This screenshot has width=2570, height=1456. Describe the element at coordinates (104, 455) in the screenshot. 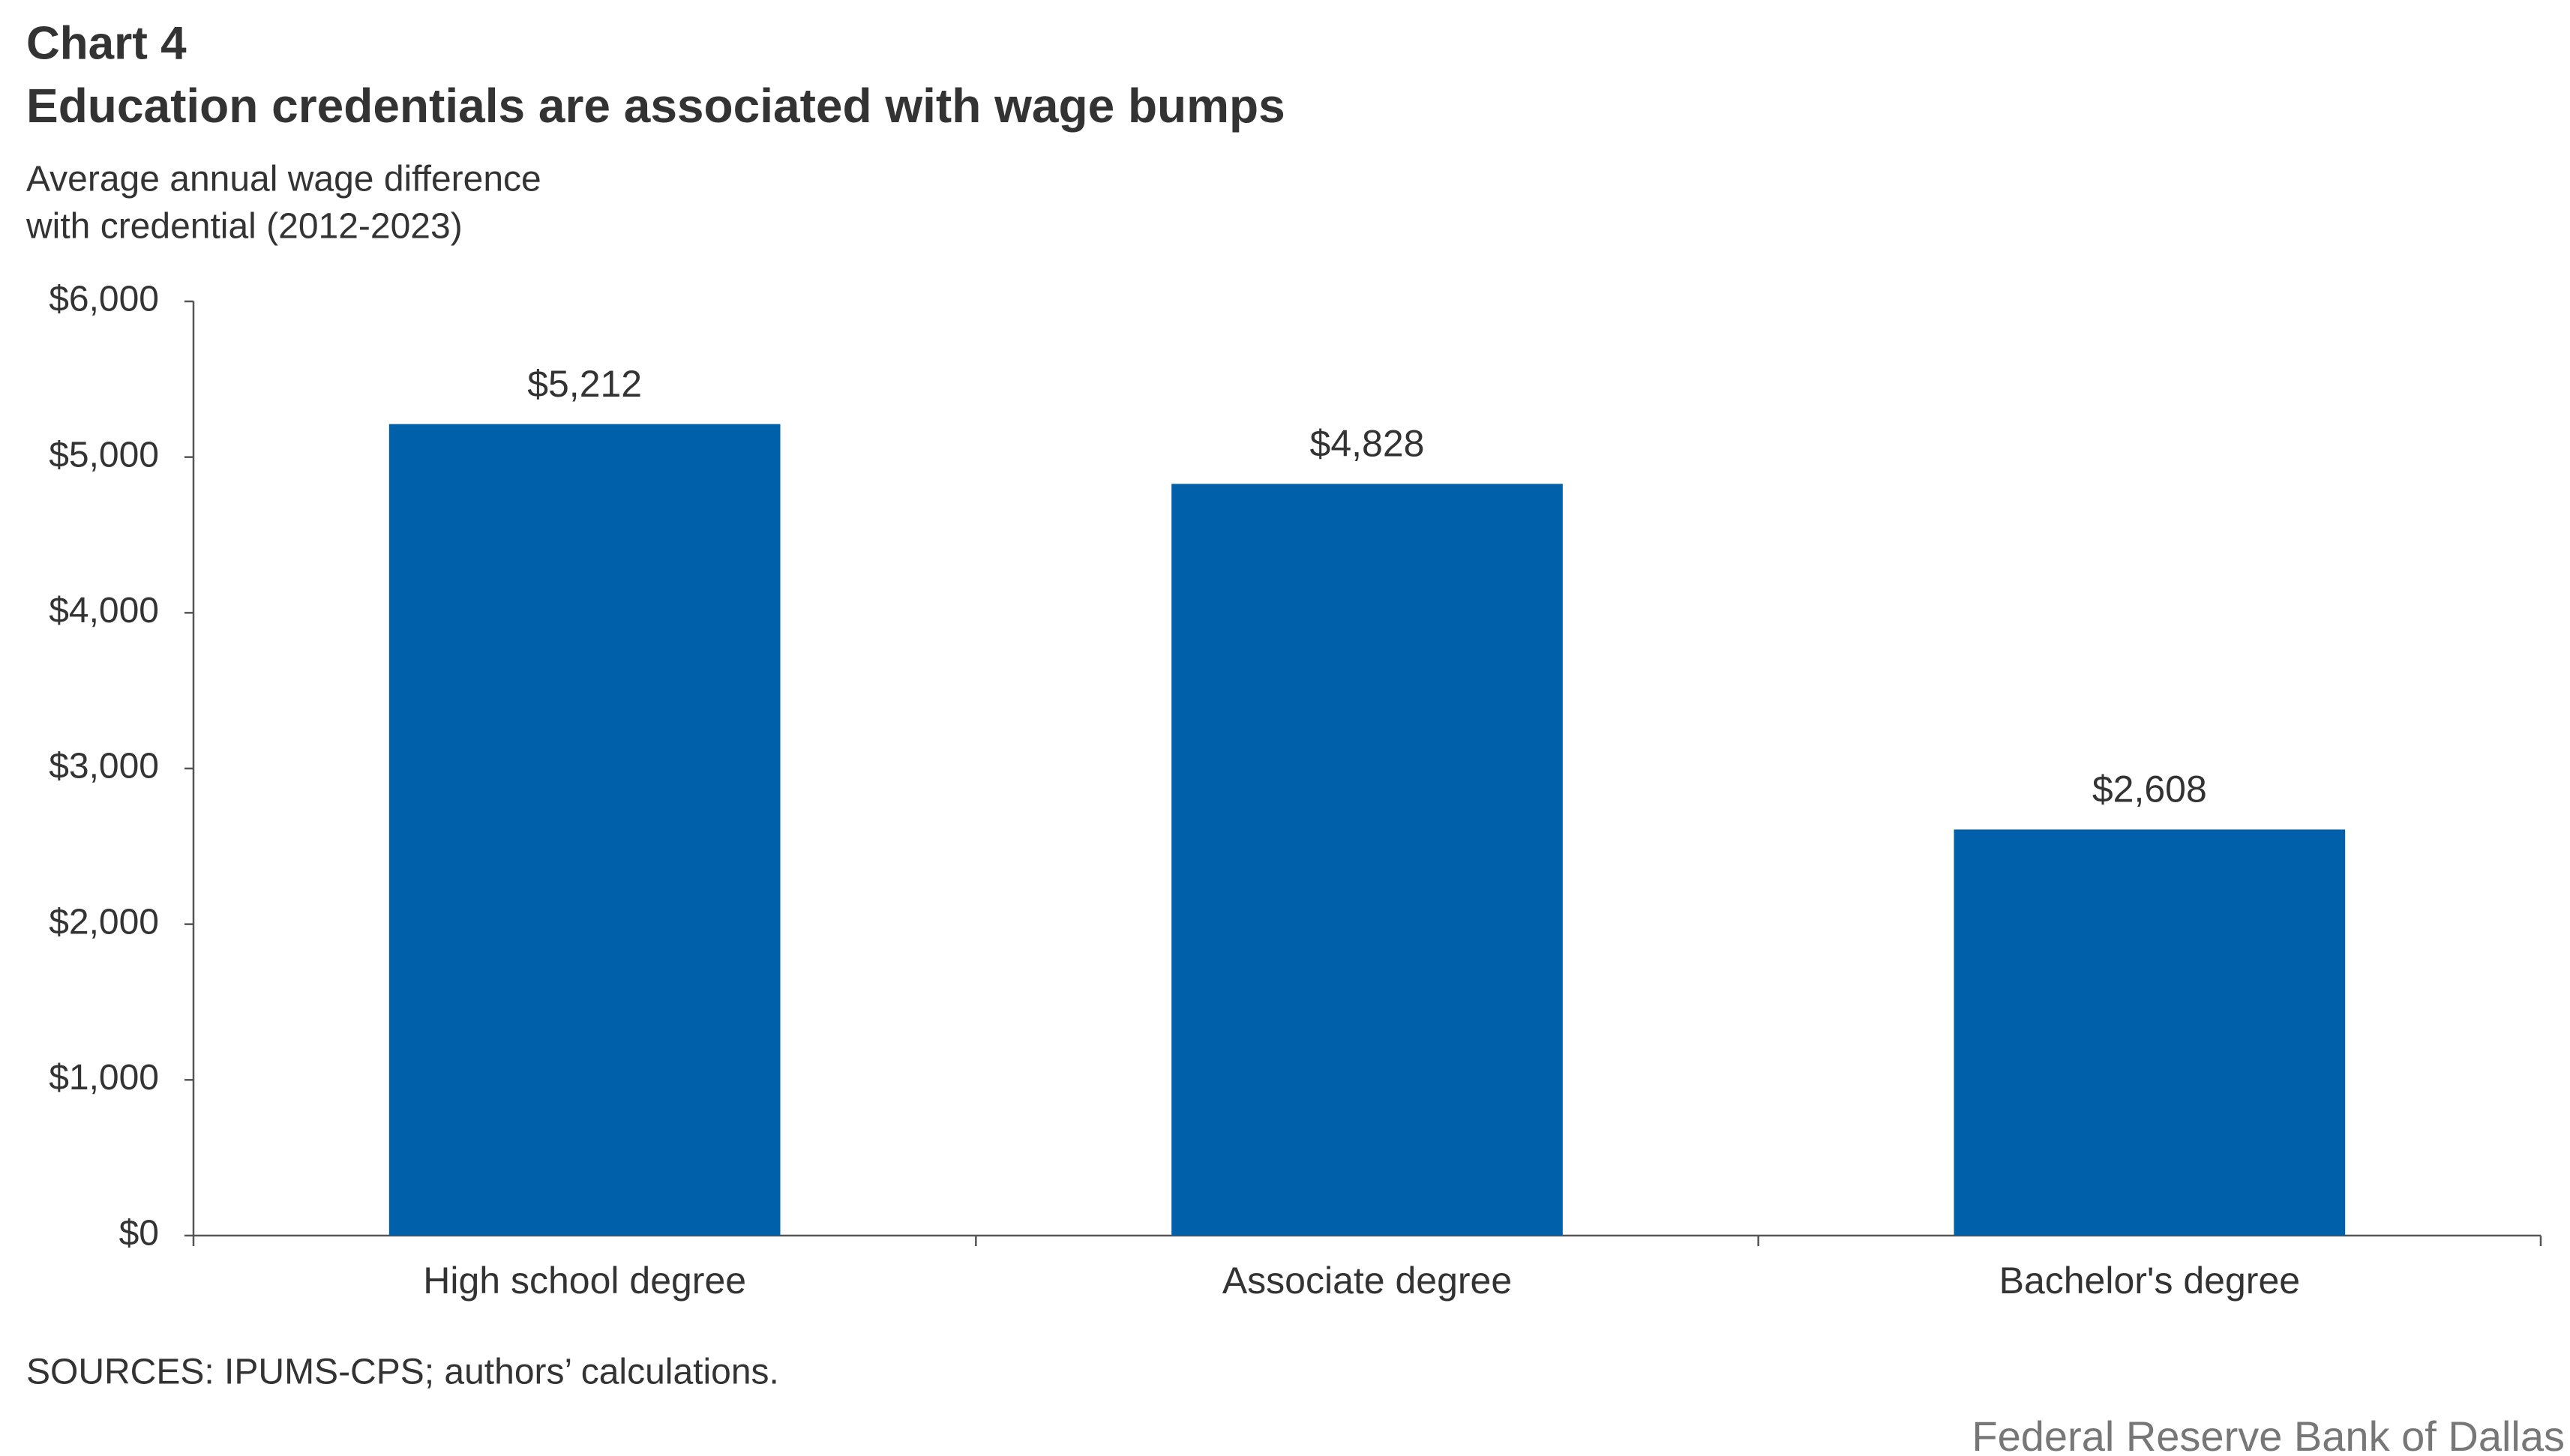

I see `y-tick-label: $5,000` at that location.